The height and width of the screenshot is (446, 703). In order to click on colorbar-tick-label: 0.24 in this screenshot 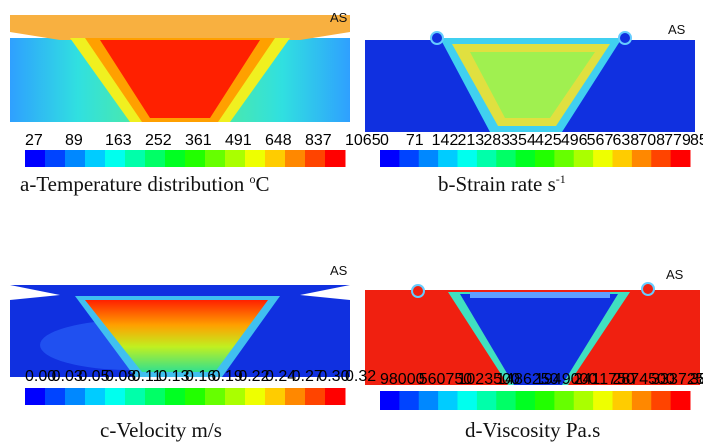, I will do `click(280, 376)`.